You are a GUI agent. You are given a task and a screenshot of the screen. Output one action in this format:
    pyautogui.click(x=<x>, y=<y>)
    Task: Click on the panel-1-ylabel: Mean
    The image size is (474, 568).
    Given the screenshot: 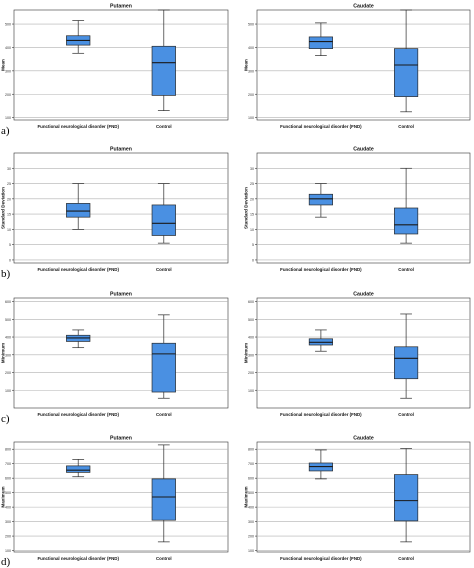 What is the action you would take?
    pyautogui.click(x=3, y=65)
    